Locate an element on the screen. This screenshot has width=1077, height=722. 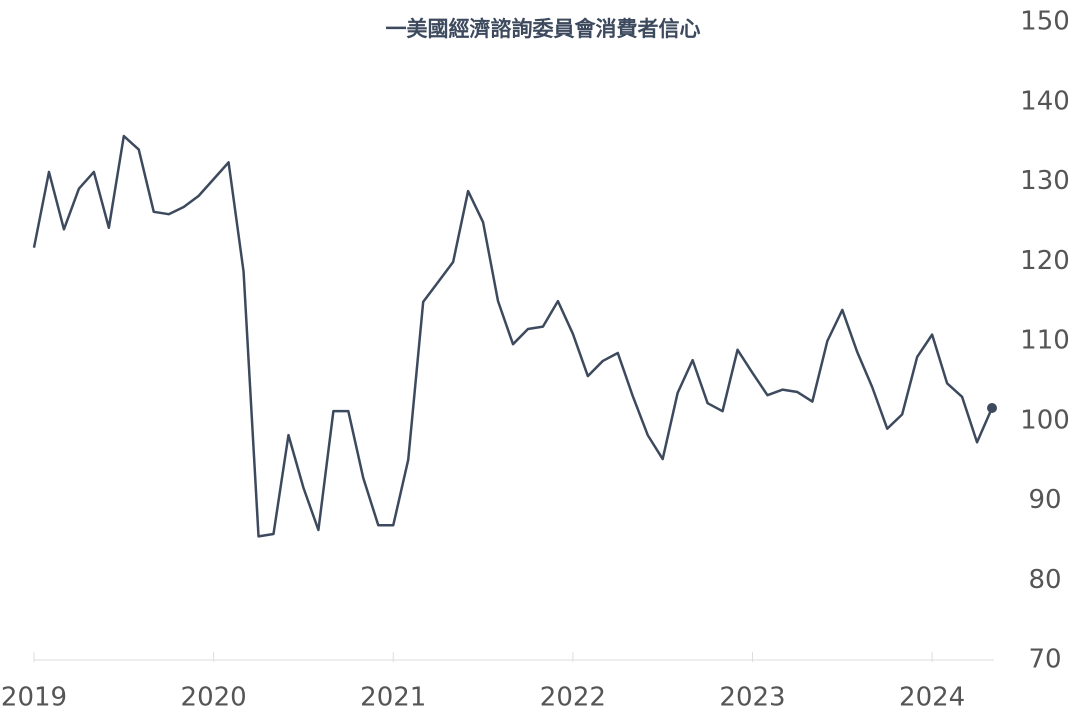
y-tick-label: 140 is located at coordinates (1045, 101).